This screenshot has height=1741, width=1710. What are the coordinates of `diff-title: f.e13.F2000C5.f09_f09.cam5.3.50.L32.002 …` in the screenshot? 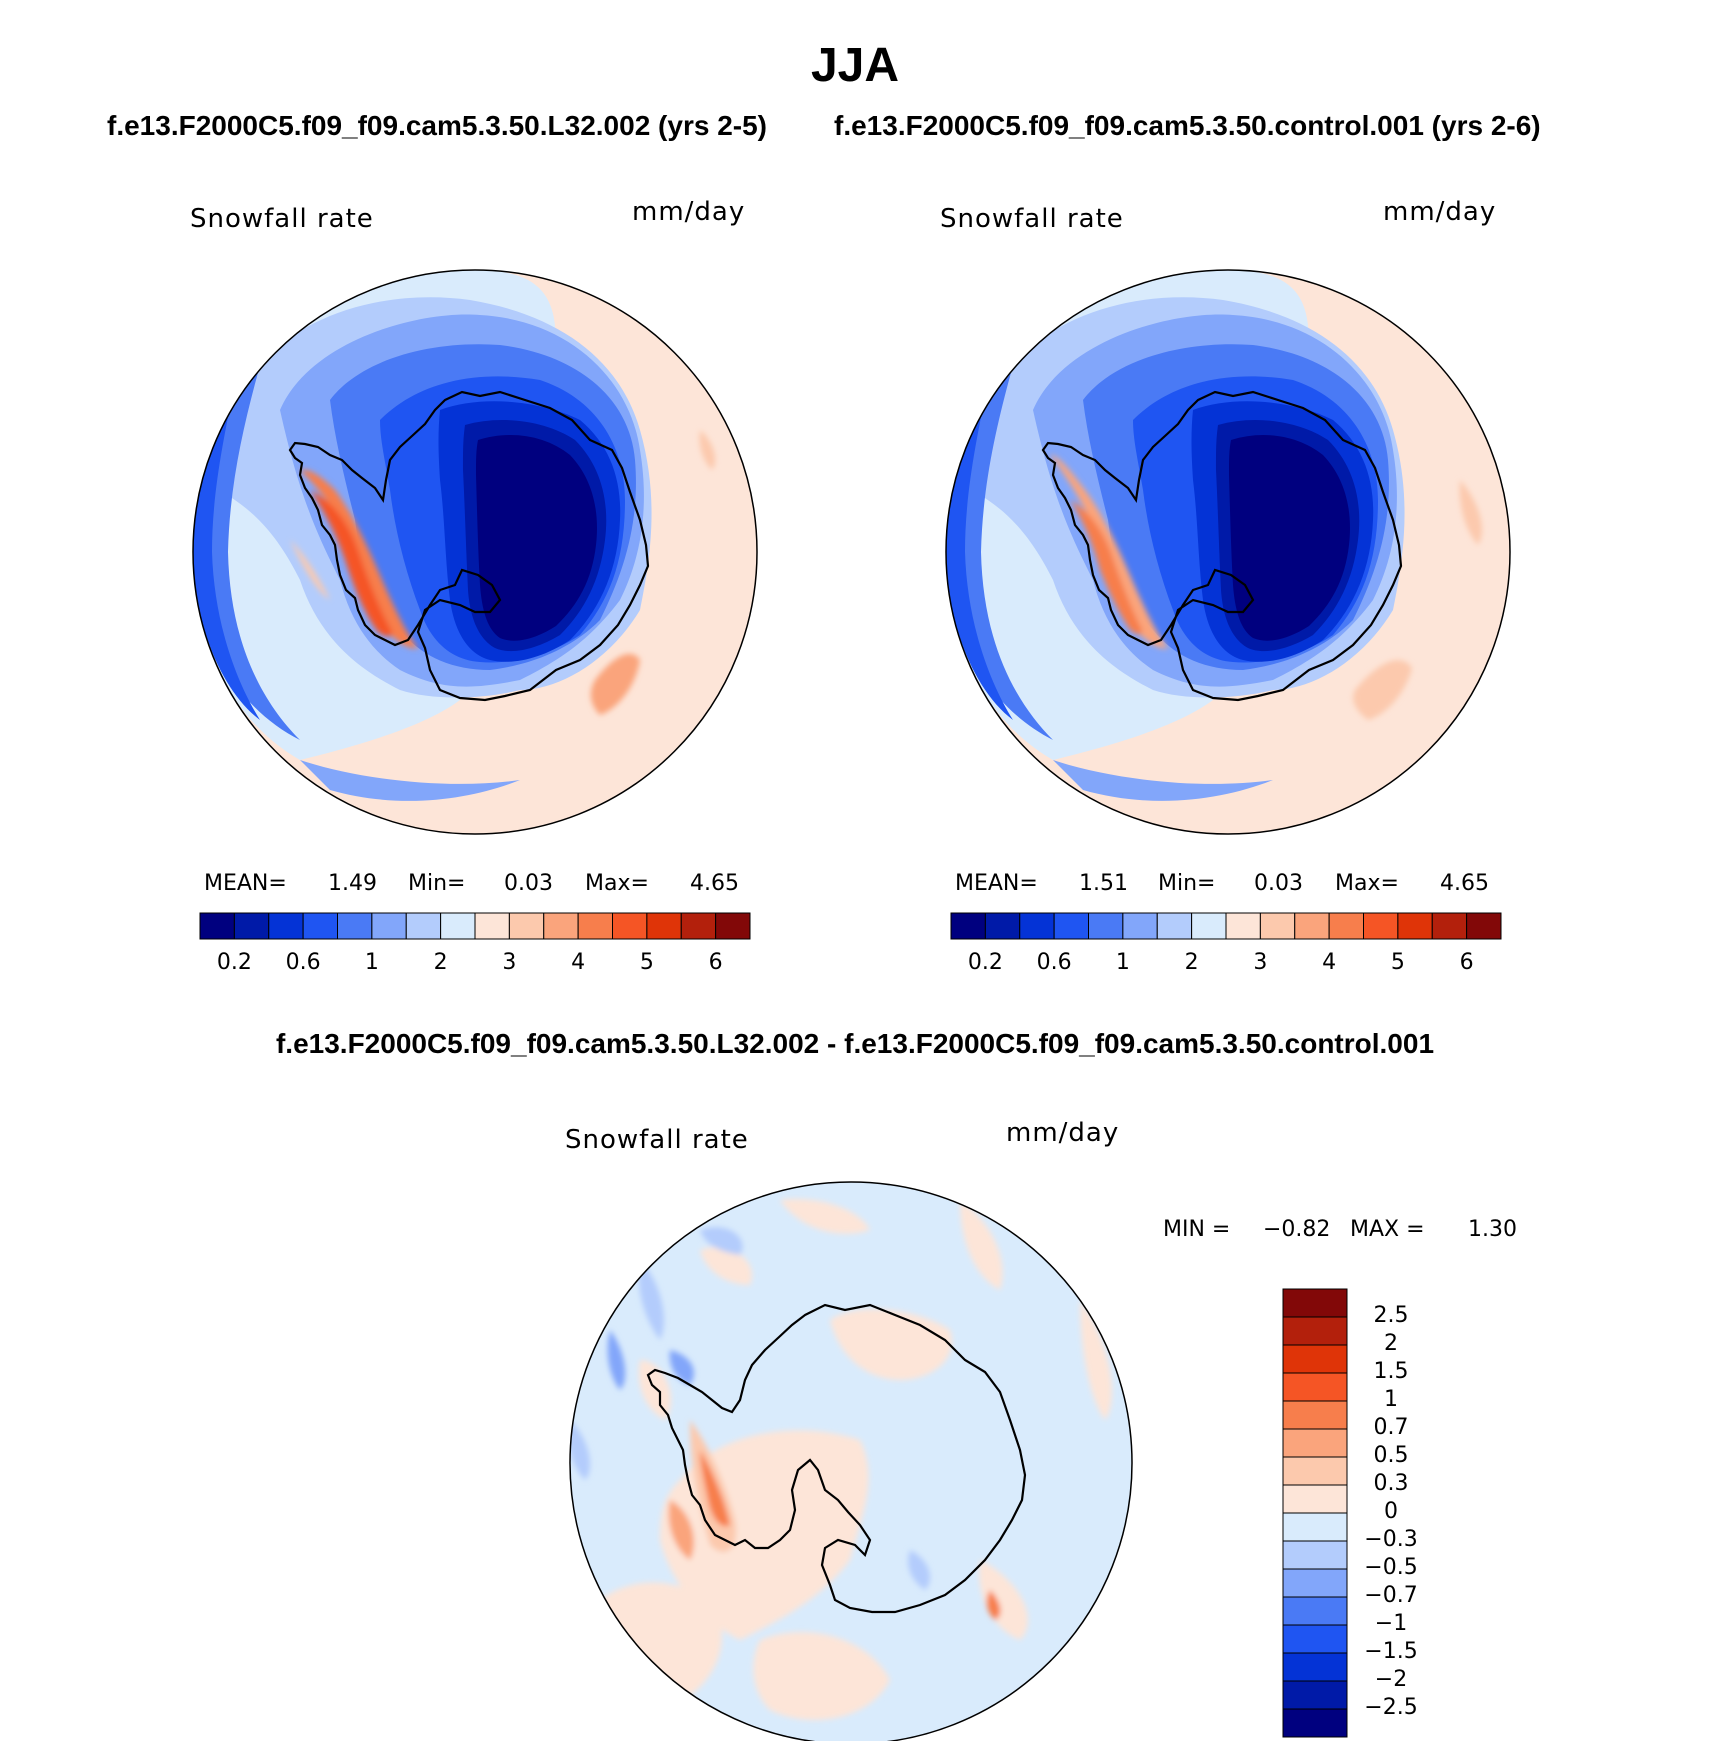 It's located at (855, 1043).